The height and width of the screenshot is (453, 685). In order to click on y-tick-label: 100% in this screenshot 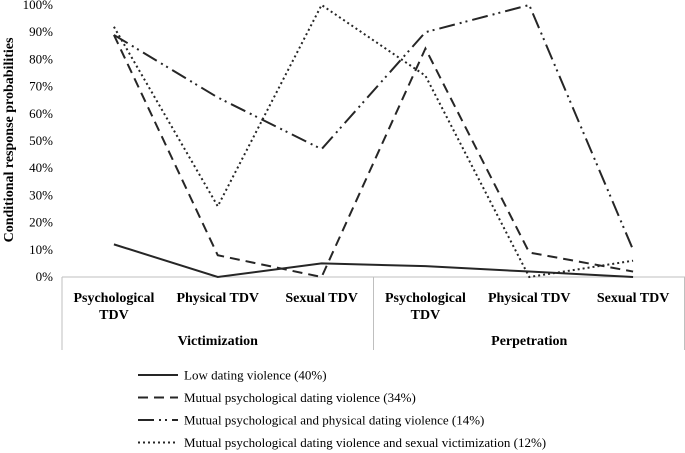, I will do `click(38, 6)`.